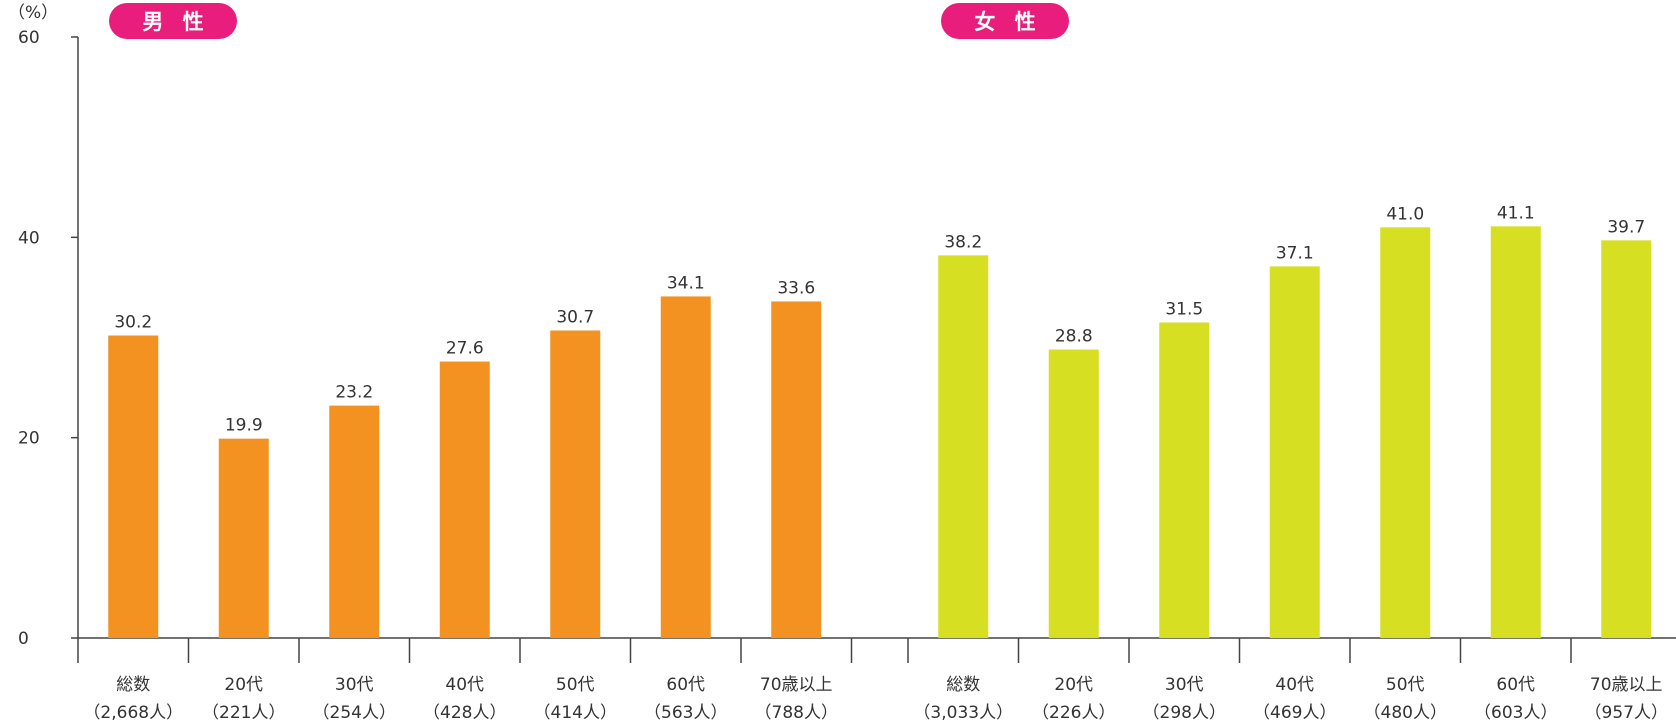  What do you see at coordinates (1184, 713) in the screenshot?
I see `sample-size-label: （298人）` at bounding box center [1184, 713].